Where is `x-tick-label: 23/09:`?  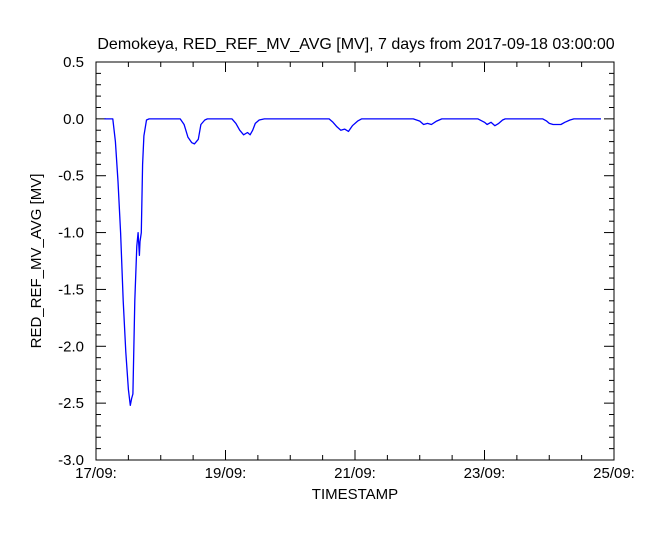
x-tick-label: 23/09: is located at coordinates (485, 473).